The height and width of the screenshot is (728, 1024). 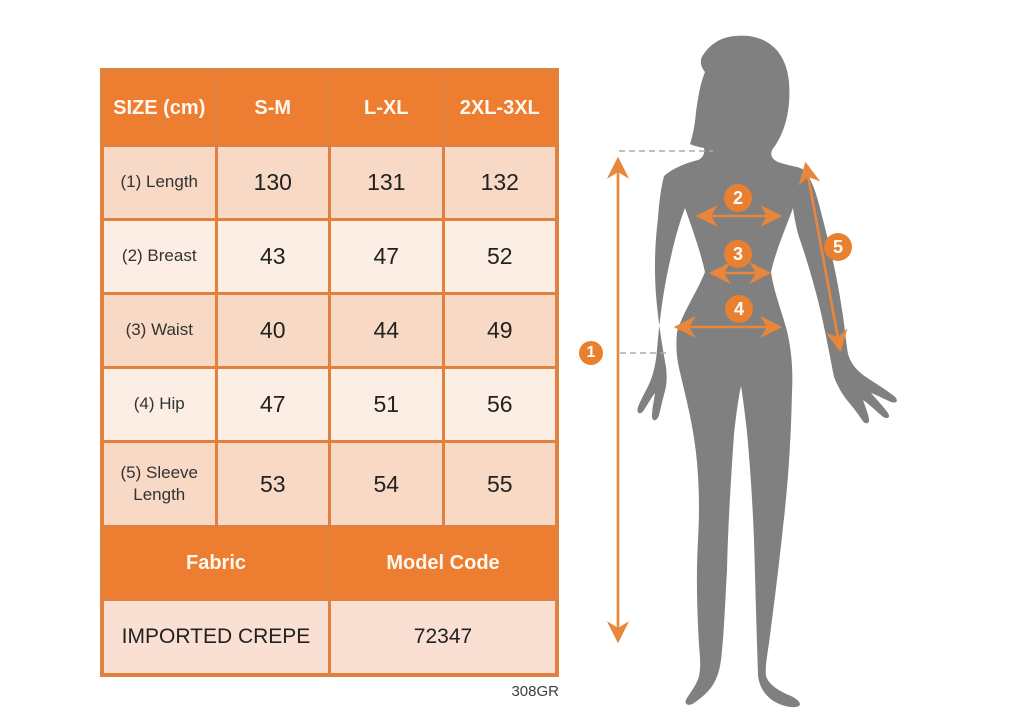 I want to click on column-header-s-m: S-M, so click(x=272, y=108).